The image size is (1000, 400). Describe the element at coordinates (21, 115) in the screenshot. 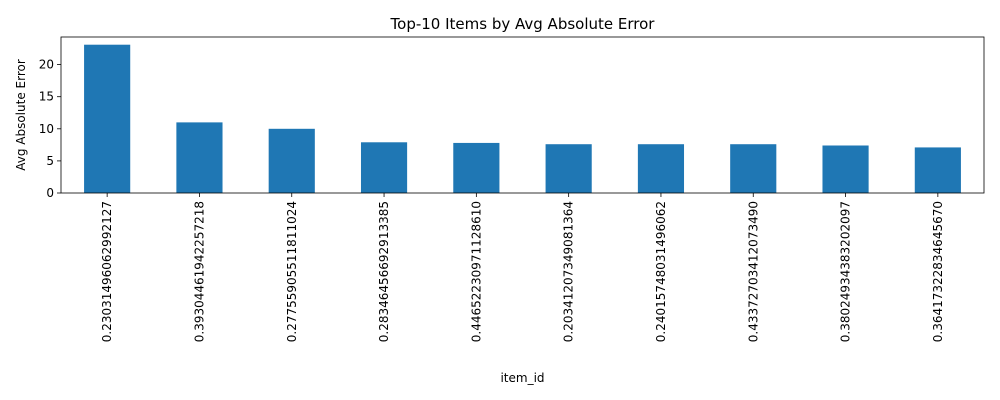

I see `y-axis-label: Avg Absolute Error` at that location.